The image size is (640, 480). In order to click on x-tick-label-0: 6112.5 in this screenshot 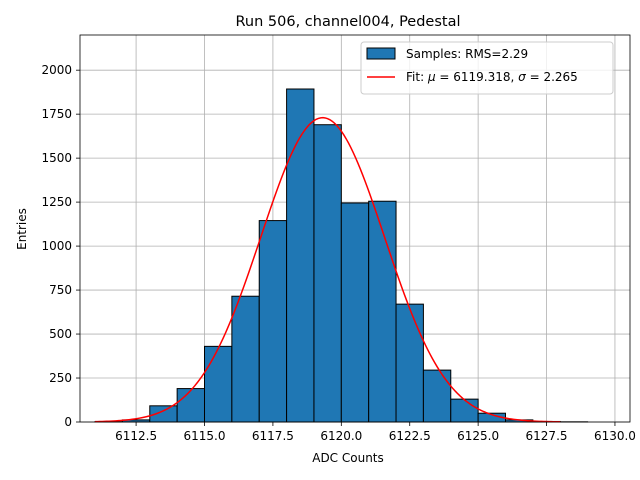, I will do `click(136, 436)`.